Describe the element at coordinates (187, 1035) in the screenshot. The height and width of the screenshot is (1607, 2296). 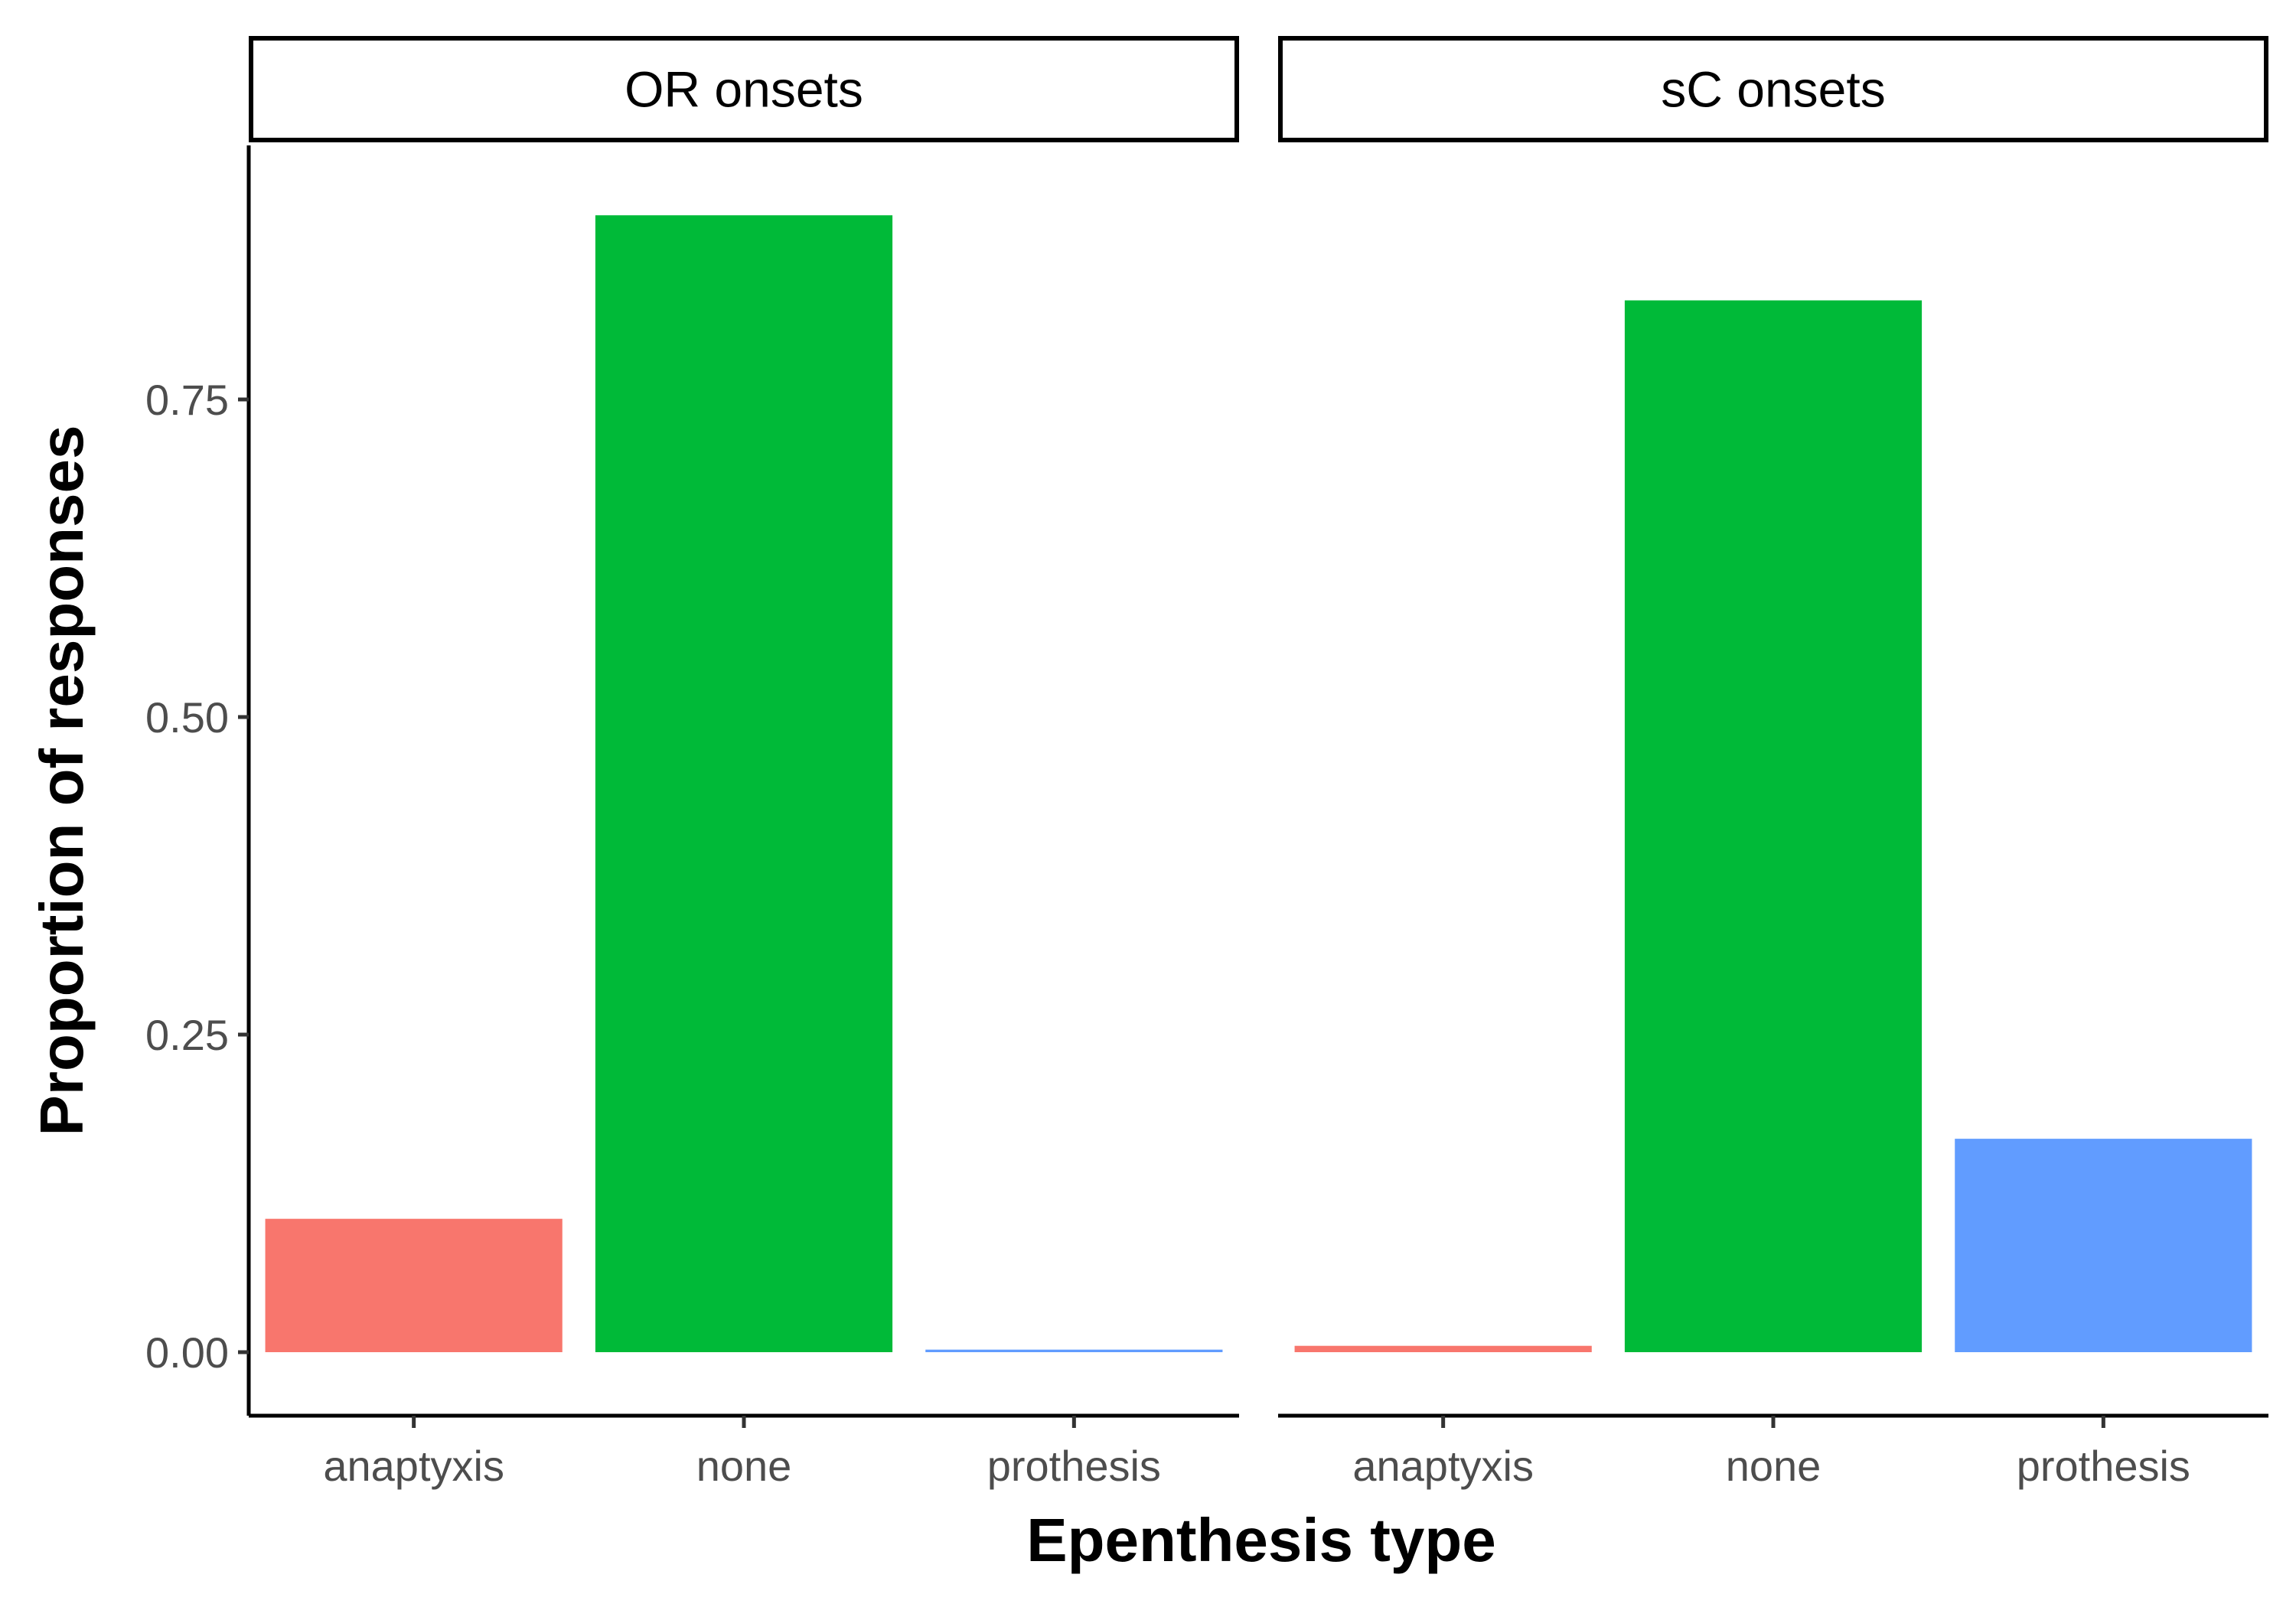
I see `y-tick-label: 0.25` at that location.